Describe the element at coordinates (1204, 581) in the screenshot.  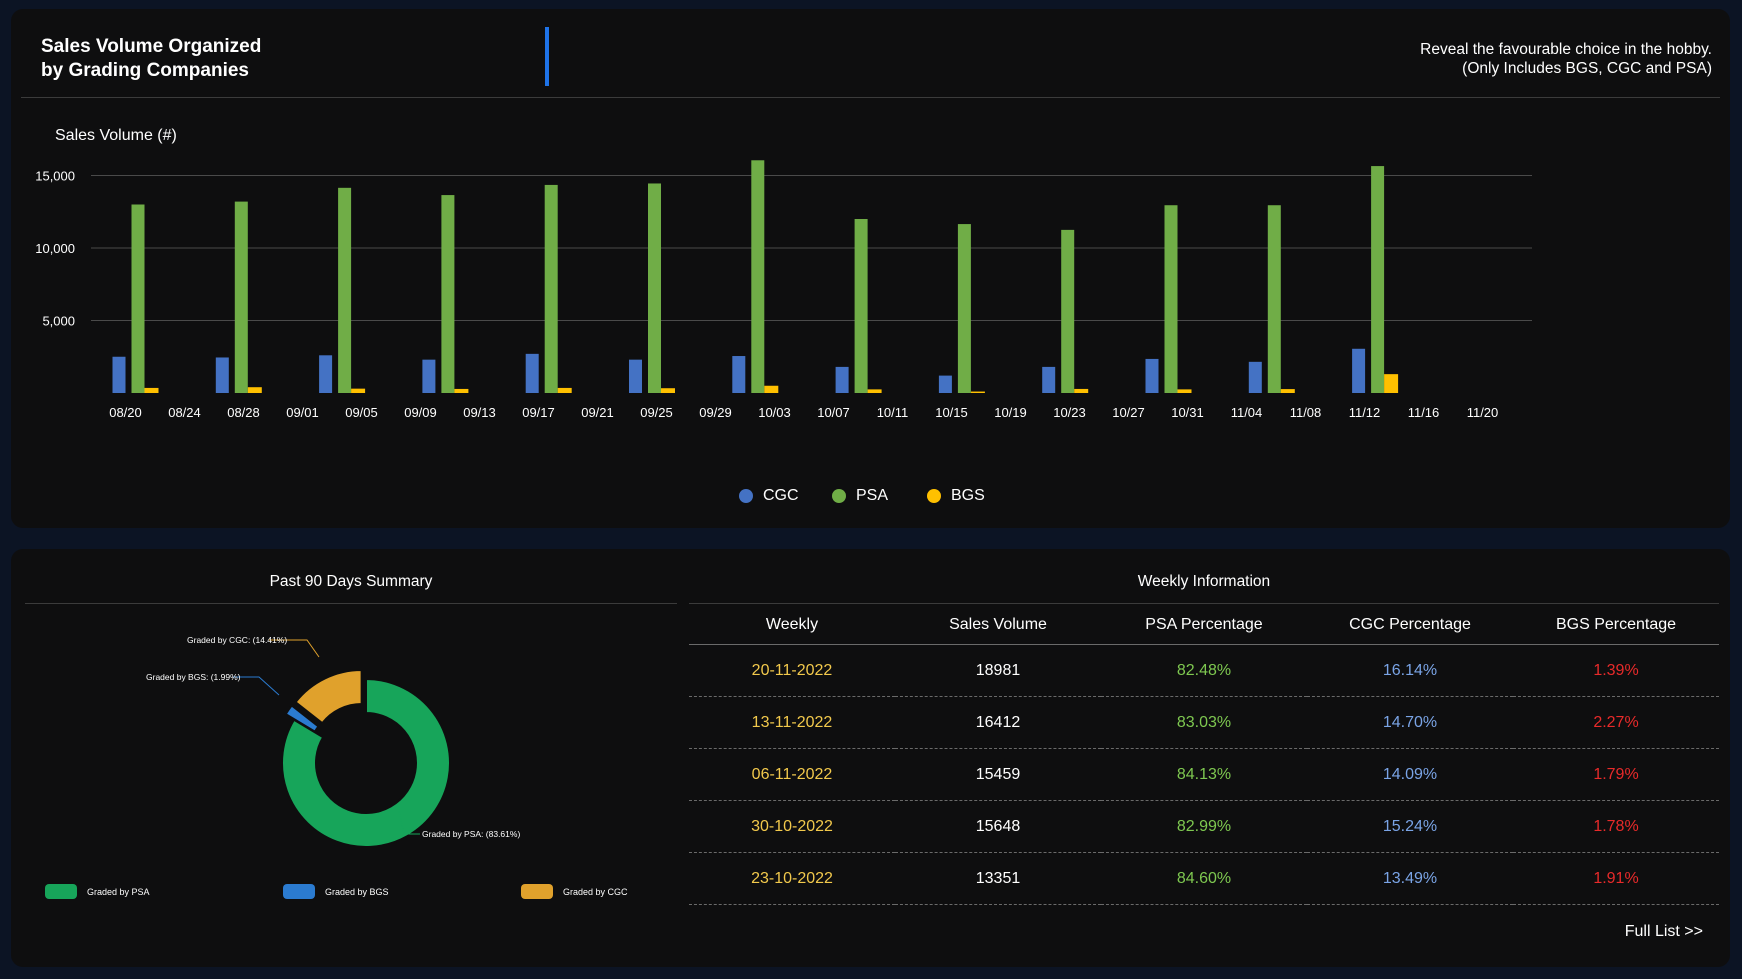
I see `weekly-title: Weekly Information` at that location.